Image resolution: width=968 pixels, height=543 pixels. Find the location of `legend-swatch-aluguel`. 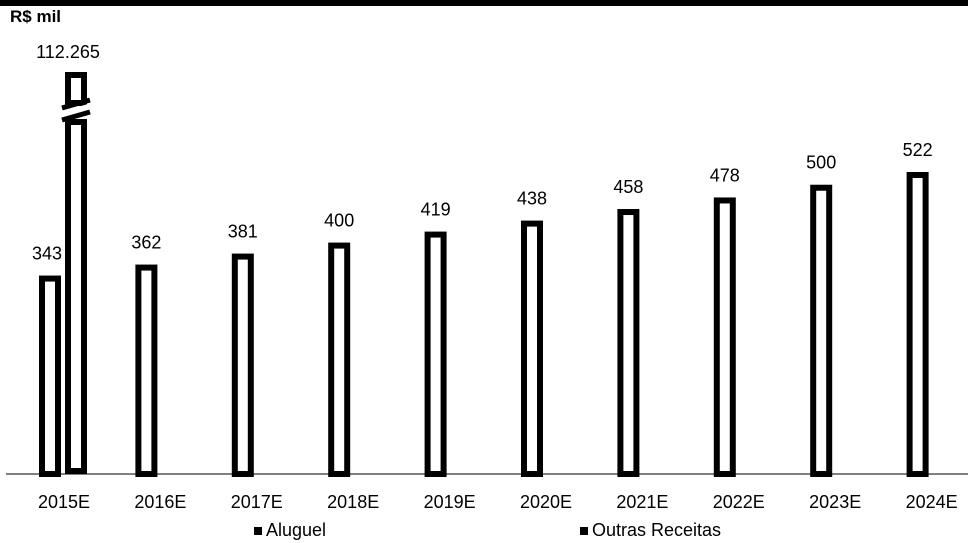

legend-swatch-aluguel is located at coordinates (258, 530).